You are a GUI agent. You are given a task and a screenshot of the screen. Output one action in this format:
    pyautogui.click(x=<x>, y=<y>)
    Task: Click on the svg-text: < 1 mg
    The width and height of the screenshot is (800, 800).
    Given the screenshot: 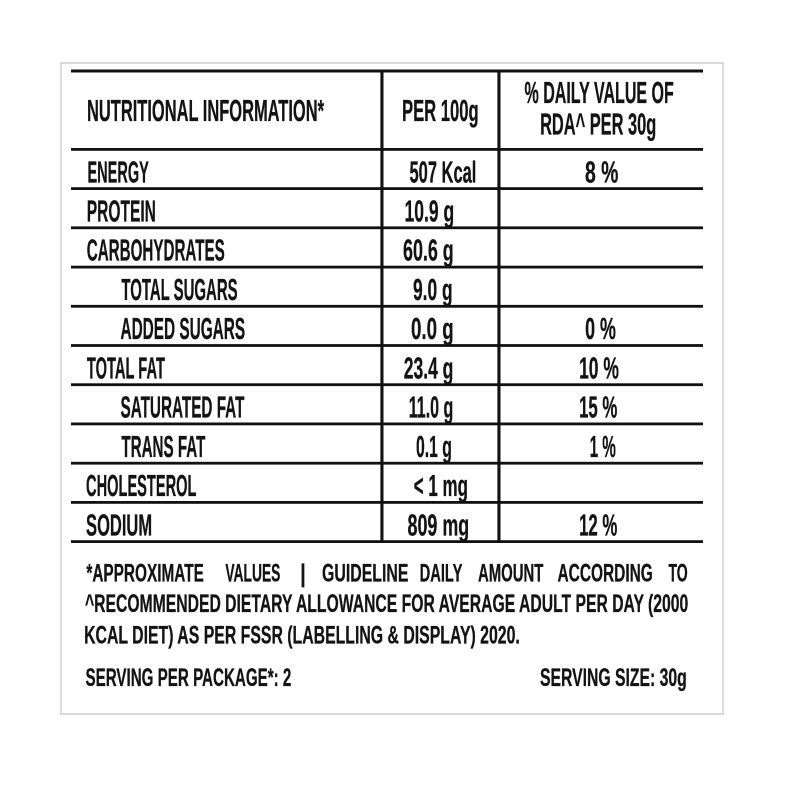 What is the action you would take?
    pyautogui.click(x=441, y=485)
    